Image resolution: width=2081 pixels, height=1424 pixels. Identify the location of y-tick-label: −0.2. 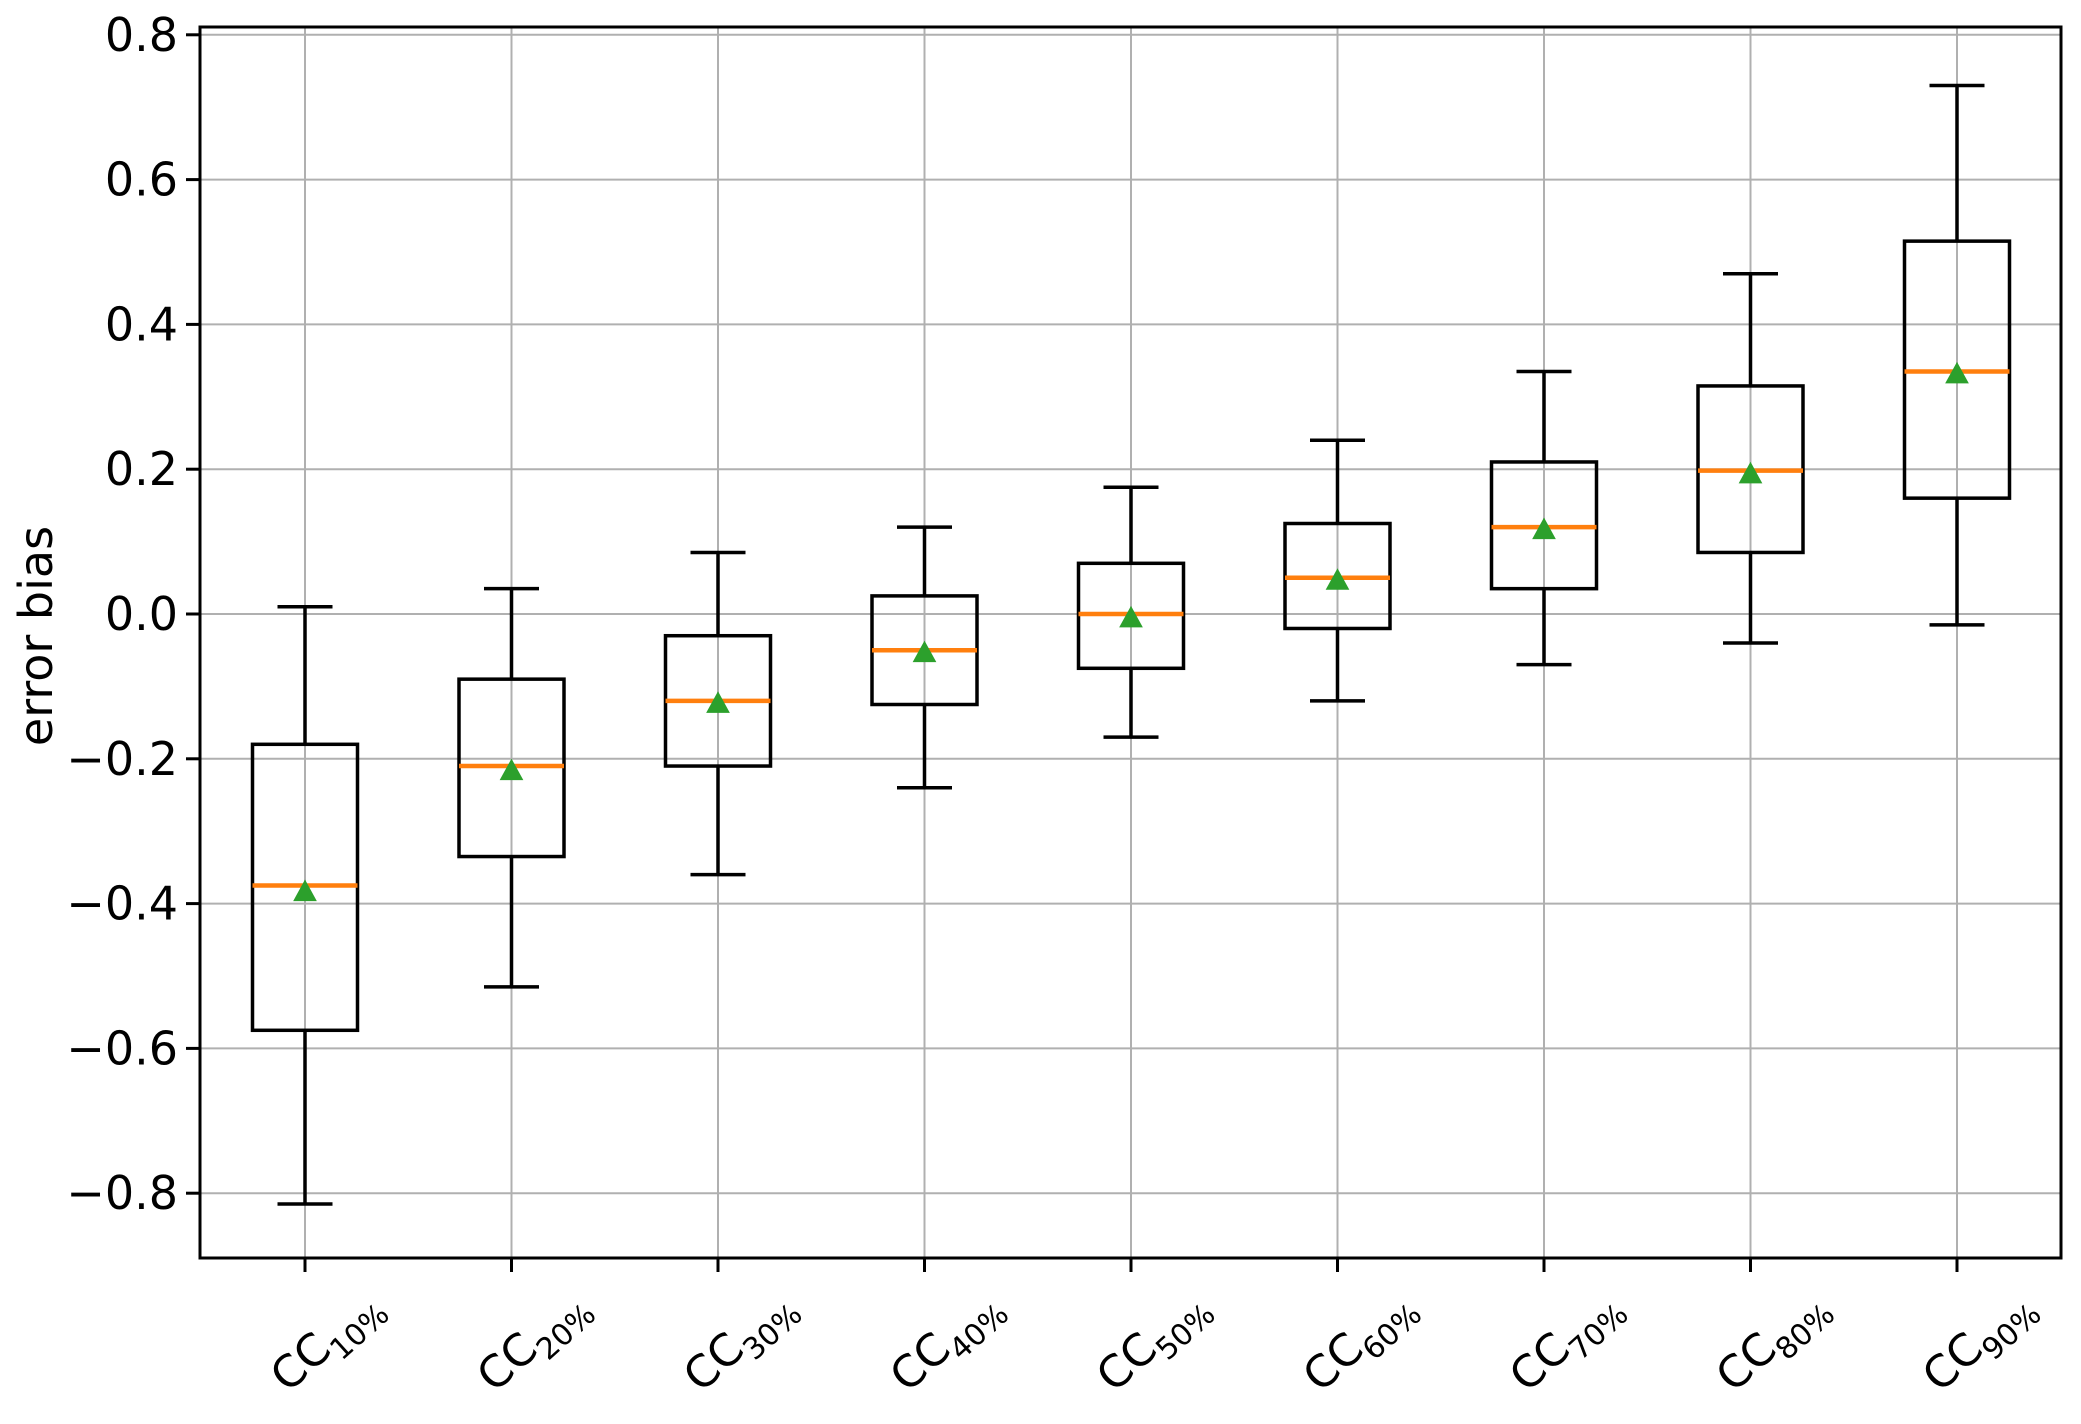
(122, 759).